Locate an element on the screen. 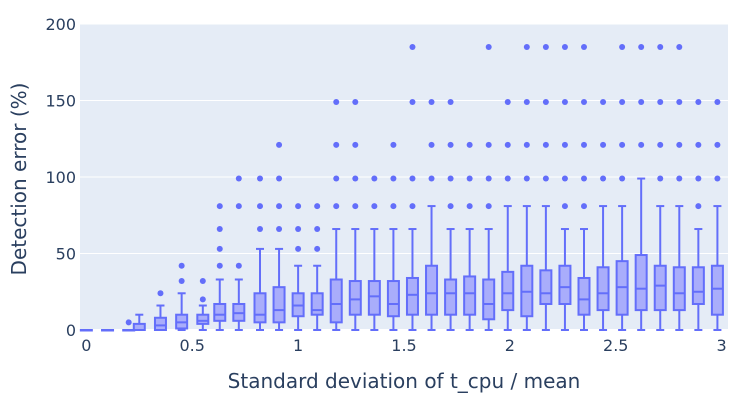  y-tick-label: 150 is located at coordinates (60, 101).